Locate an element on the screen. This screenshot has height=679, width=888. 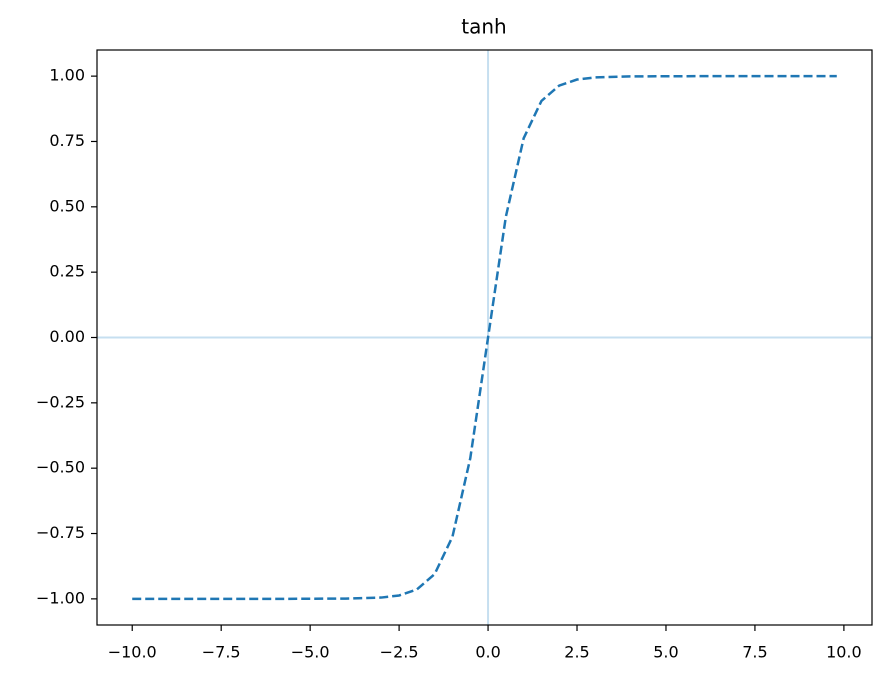
x-tick-label: 2.5 is located at coordinates (576, 652).